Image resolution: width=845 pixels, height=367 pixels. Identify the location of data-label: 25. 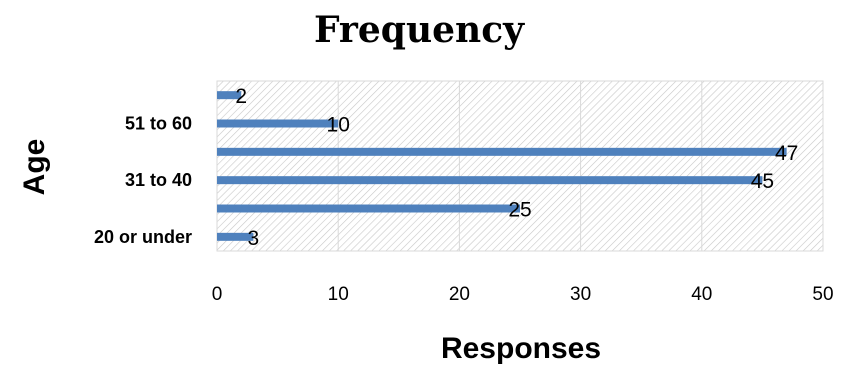
(519, 210).